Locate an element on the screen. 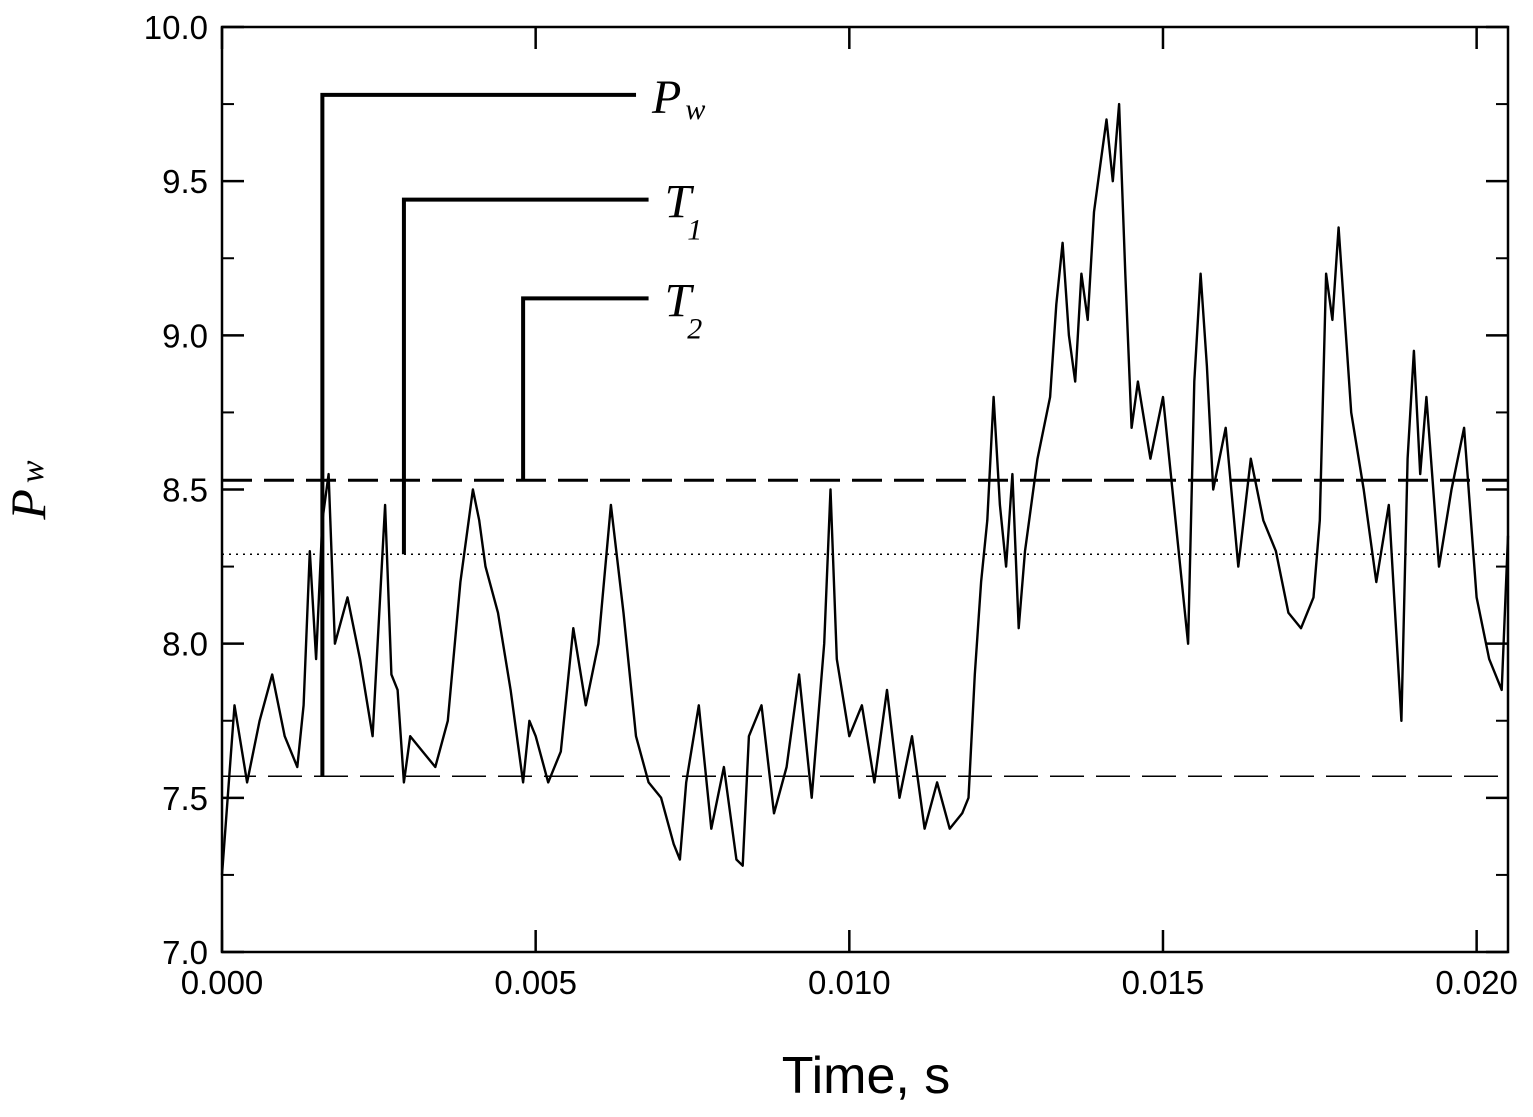 This screenshot has width=1533, height=1117. x-tick-label: 0.000 is located at coordinates (222, 982).